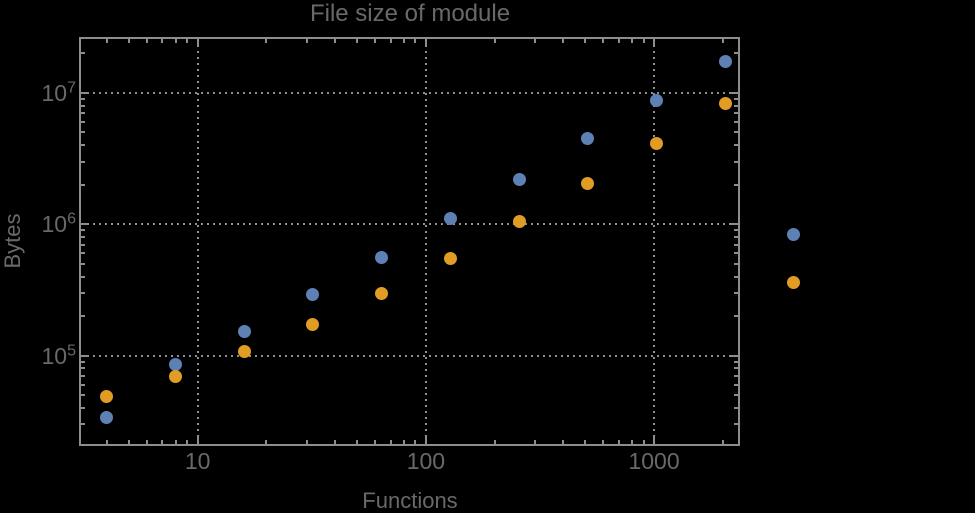 The image size is (975, 513). What do you see at coordinates (197, 241) in the screenshot?
I see `x-gridline` at bounding box center [197, 241].